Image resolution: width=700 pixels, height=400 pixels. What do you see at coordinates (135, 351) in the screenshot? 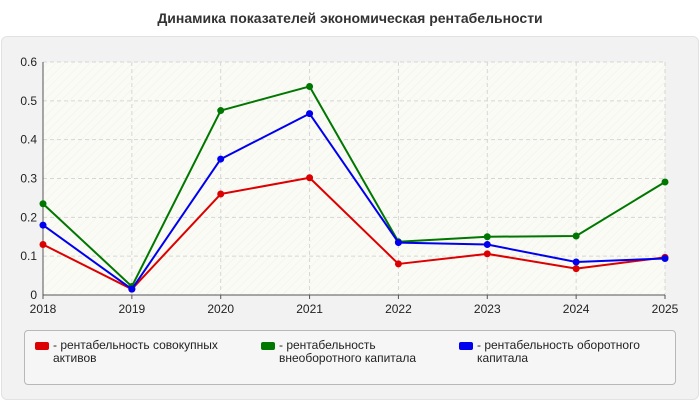
I see `legend-label: - рентабельность совокупных активов` at bounding box center [135, 351].